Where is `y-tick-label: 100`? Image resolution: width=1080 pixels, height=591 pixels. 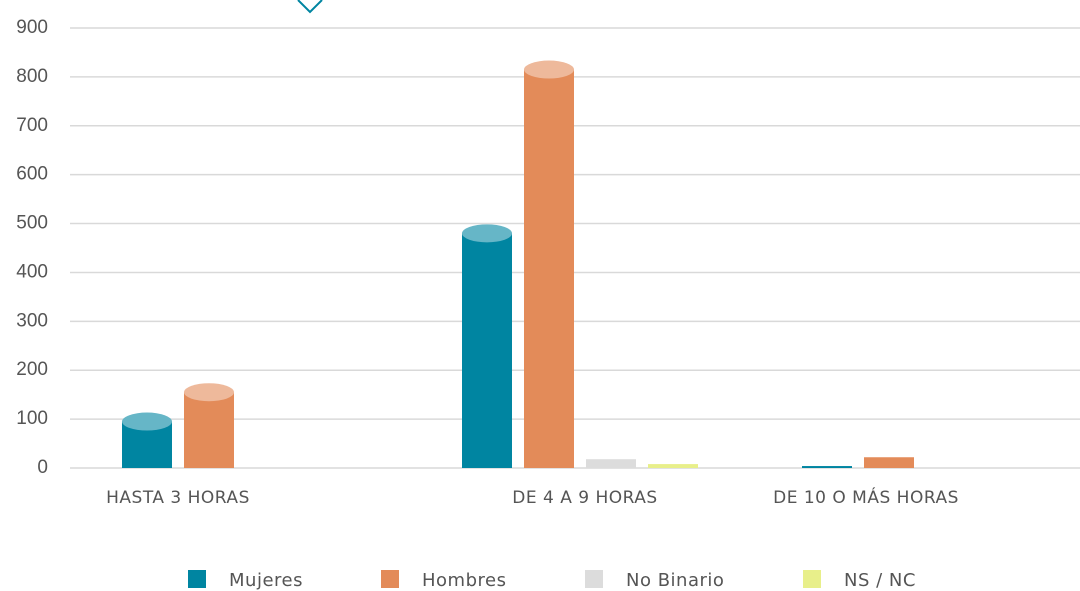 y-tick-label: 100 is located at coordinates (32, 418).